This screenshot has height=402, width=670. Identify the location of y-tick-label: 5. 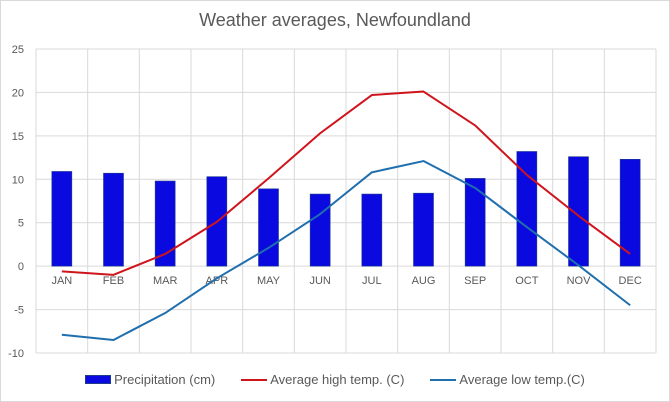
(21, 224).